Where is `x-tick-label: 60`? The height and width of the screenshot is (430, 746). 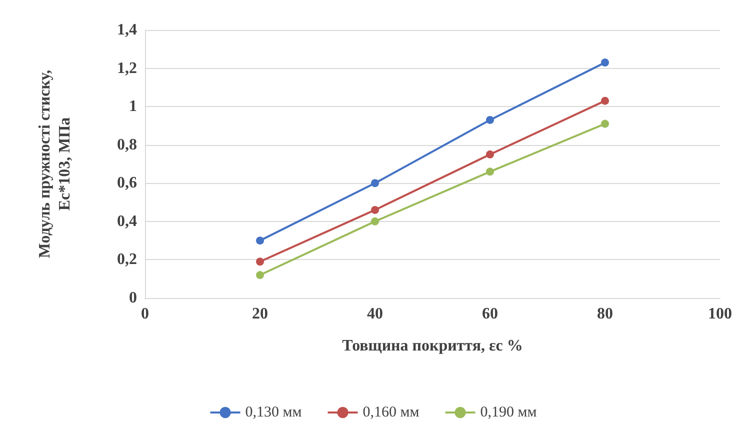
x-tick-label: 60 is located at coordinates (490, 314).